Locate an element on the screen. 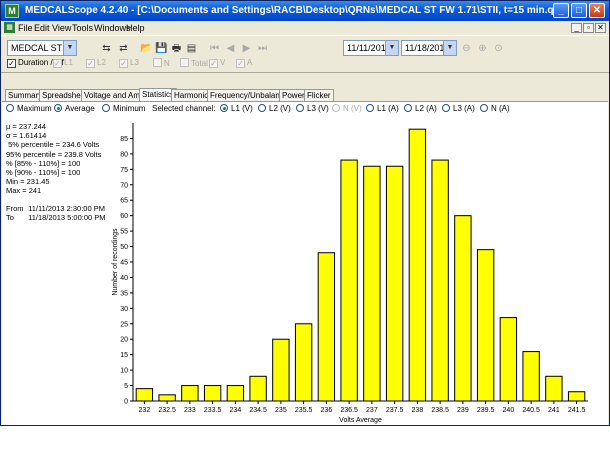  x-axis-title: Volts Average is located at coordinates (360, 420).